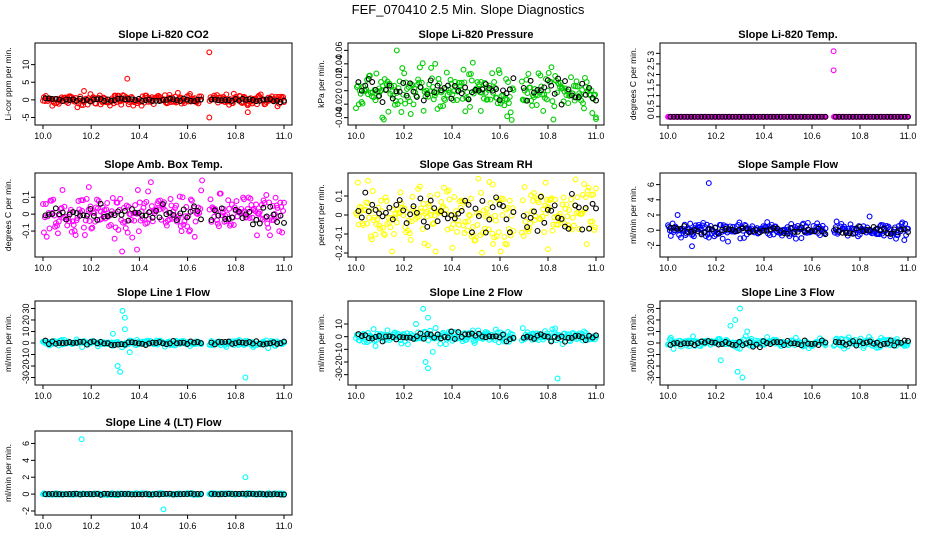  I want to click on x-tick-label: 10.8, so click(236, 396).